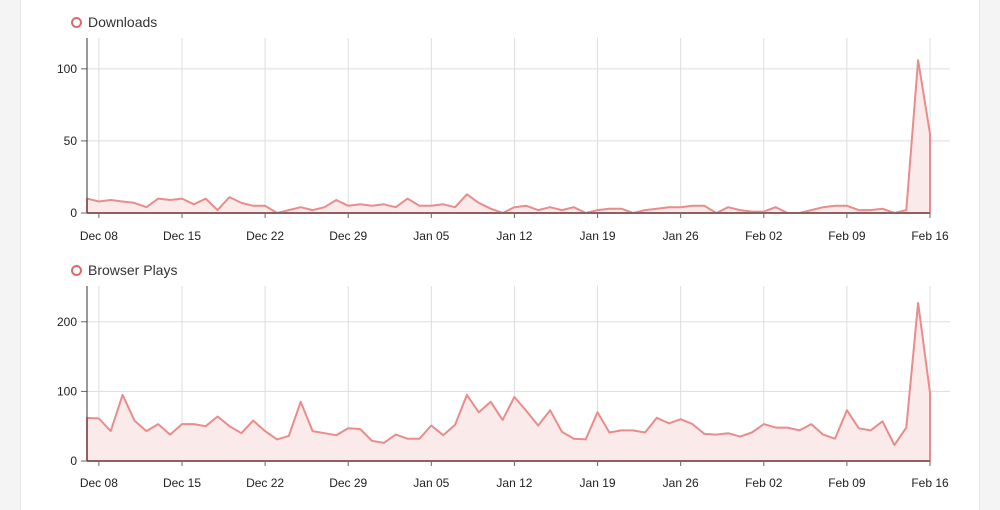  I want to click on browser-plays-legend: Browser Plays, so click(124, 270).